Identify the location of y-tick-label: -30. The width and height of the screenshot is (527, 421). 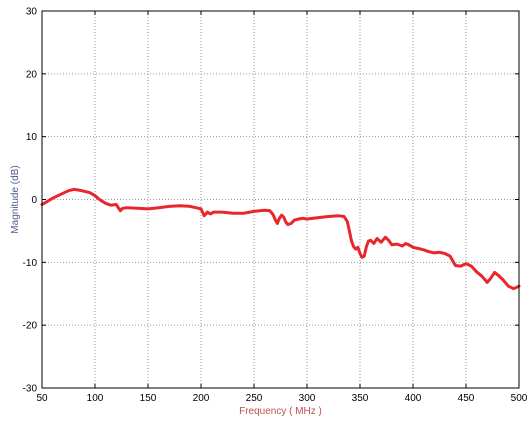
(30, 389).